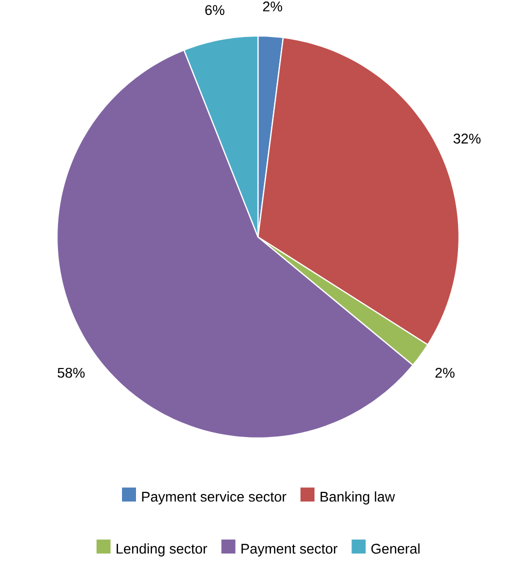 Image resolution: width=517 pixels, height=564 pixels. Describe the element at coordinates (467, 139) in the screenshot. I see `data-label: 32%` at that location.